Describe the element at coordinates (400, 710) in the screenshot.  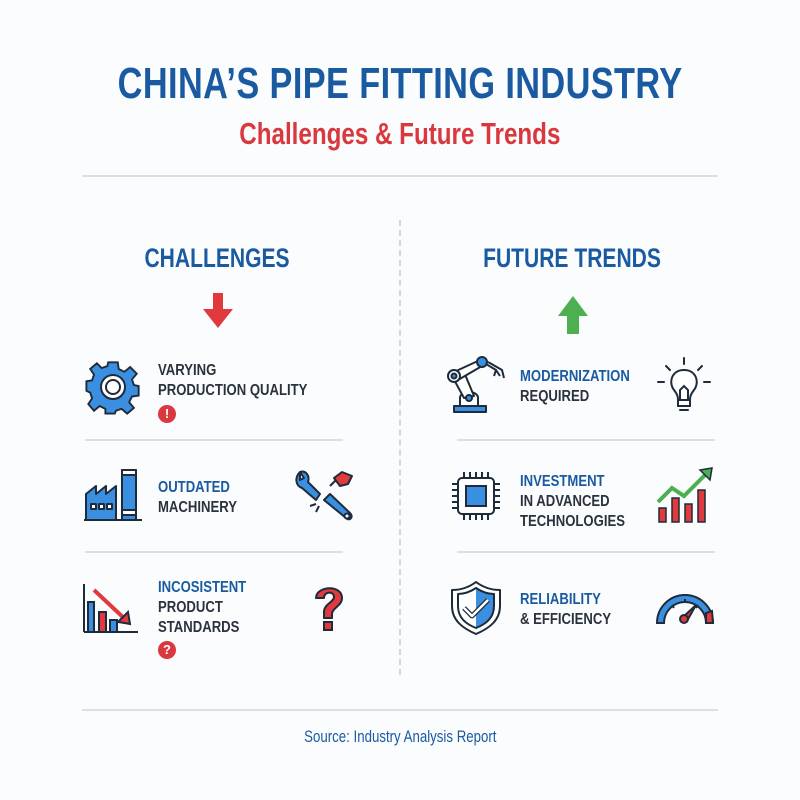
I see `footer-divider` at that location.